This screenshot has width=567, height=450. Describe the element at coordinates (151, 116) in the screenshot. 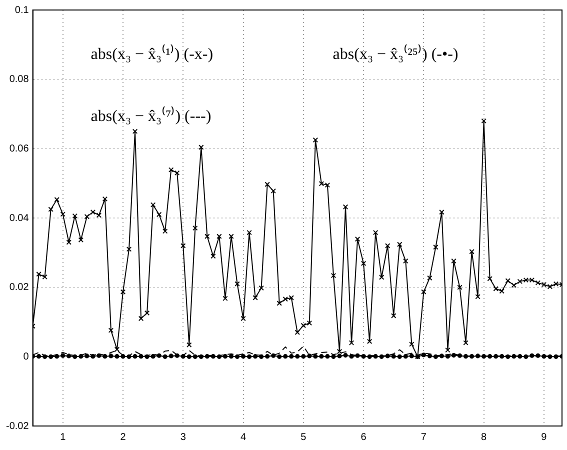

I see `annotation: abs(x₃ − x̂₃⁽⁷⁾) (---)` at that location.